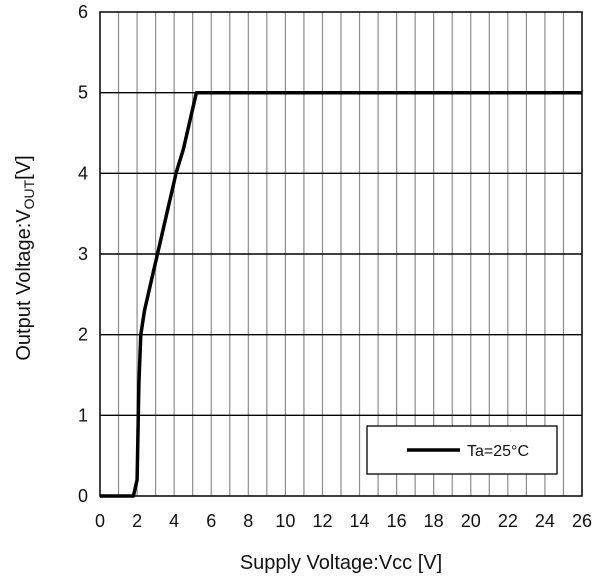  What do you see at coordinates (29, 194) in the screenshot?
I see `y-axis-title-subscript: OUT` at bounding box center [29, 194].